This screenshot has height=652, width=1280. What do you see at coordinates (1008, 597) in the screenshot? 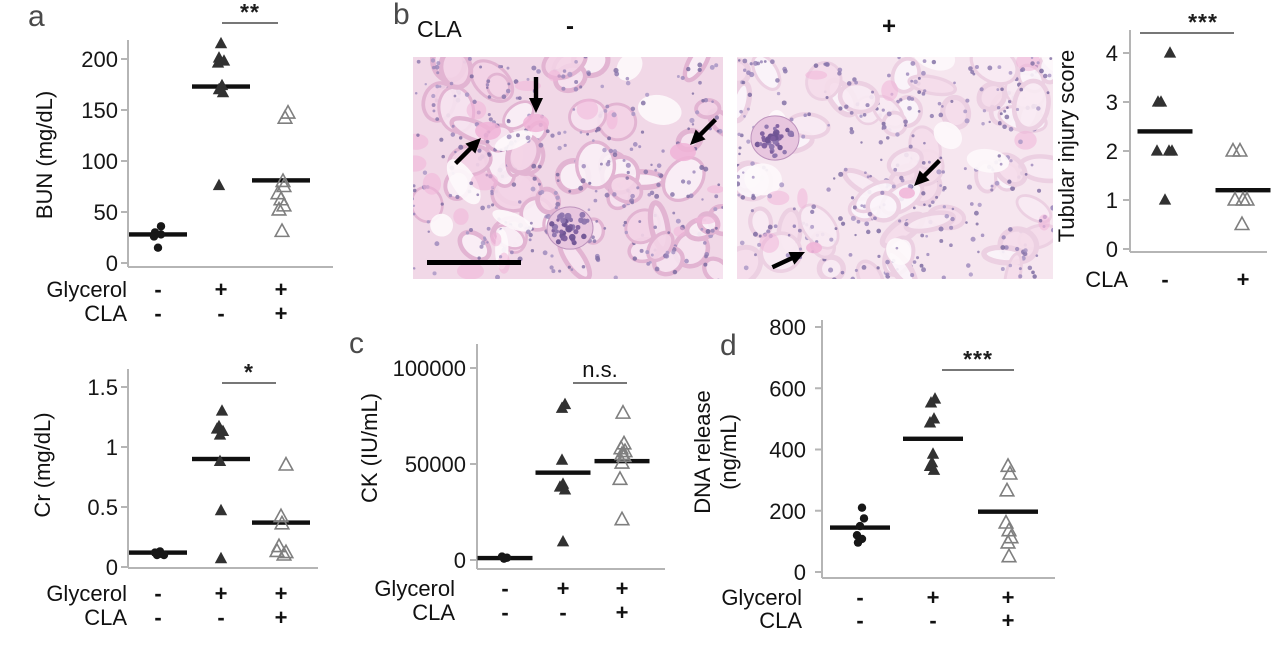
I see `x-row-value: +` at bounding box center [1008, 597].